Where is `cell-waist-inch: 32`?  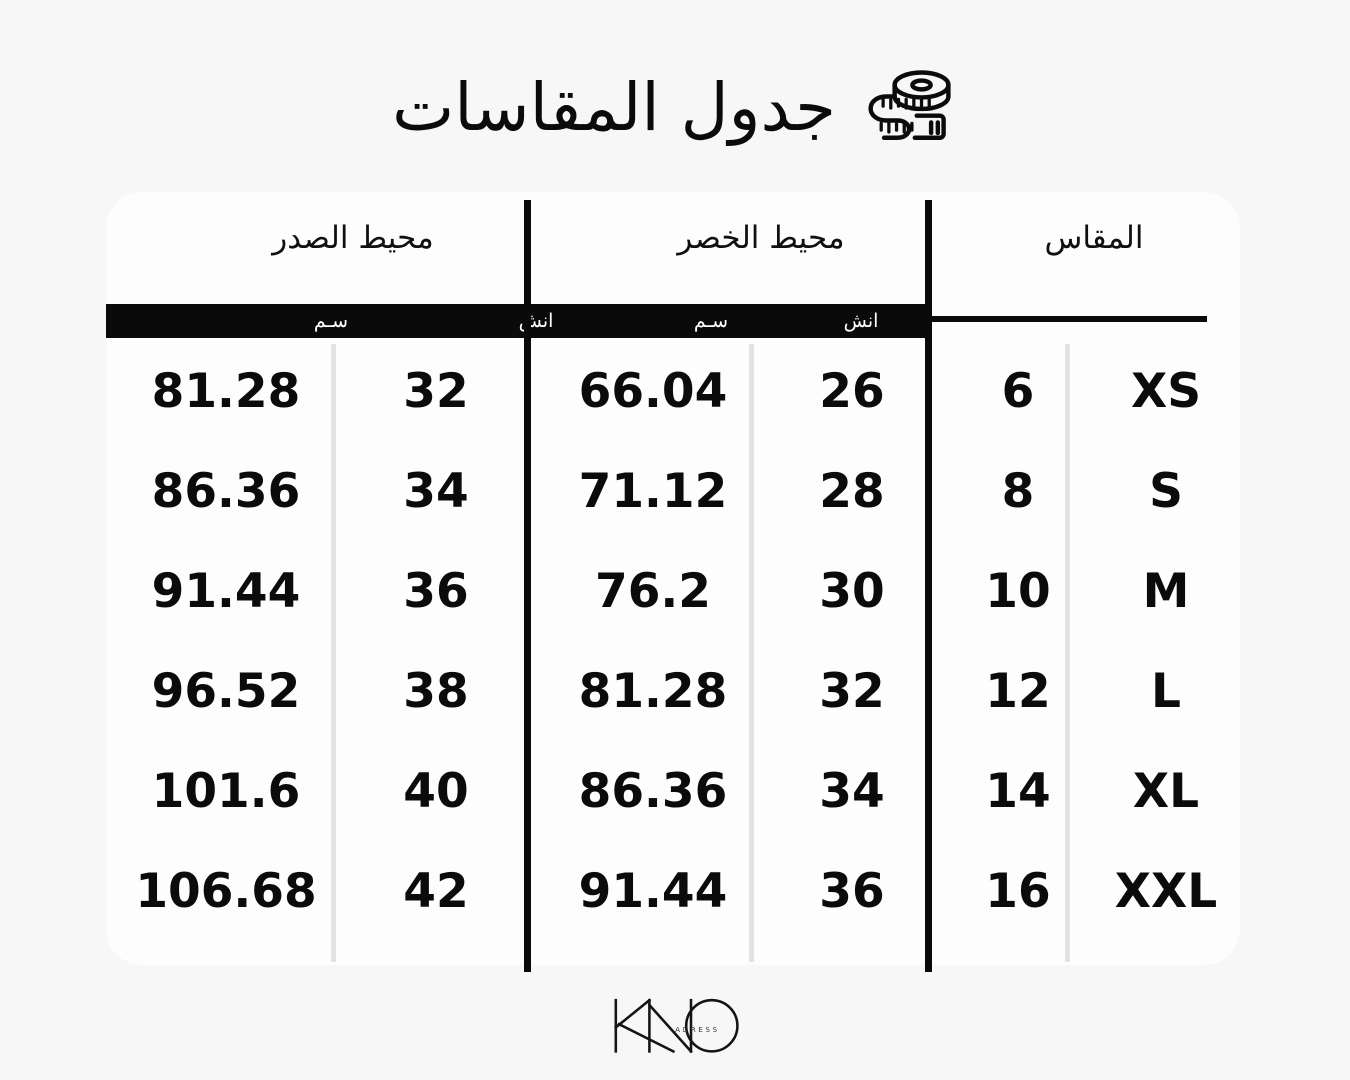 cell-waist-inch: 32 is located at coordinates (852, 691).